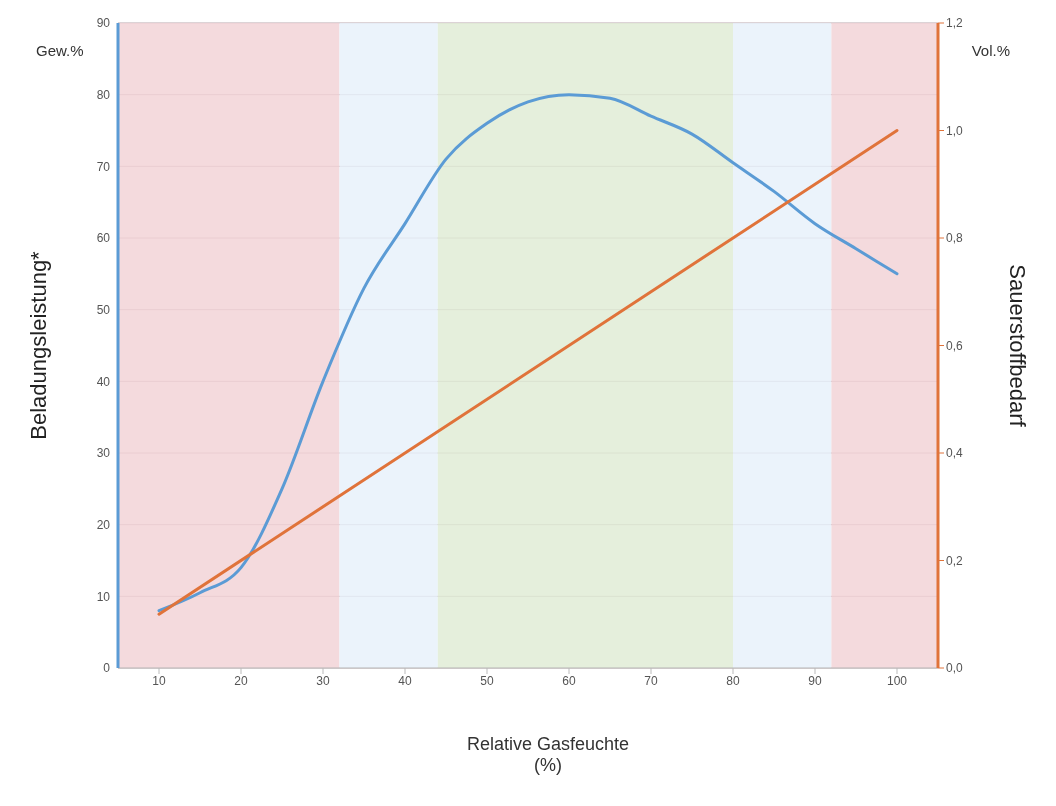 Image resolution: width=1056 pixels, height=806 pixels. Describe the element at coordinates (990, 50) in the screenshot. I see `text: Vol.%` at that location.